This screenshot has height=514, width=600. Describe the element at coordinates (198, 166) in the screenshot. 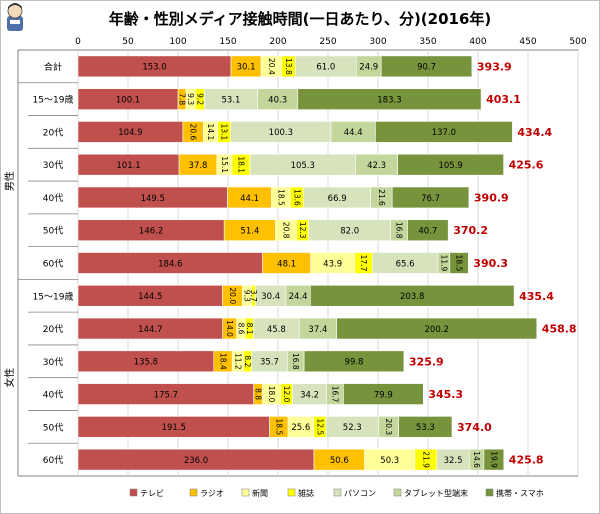

I see `data-label: 37.8` at that location.